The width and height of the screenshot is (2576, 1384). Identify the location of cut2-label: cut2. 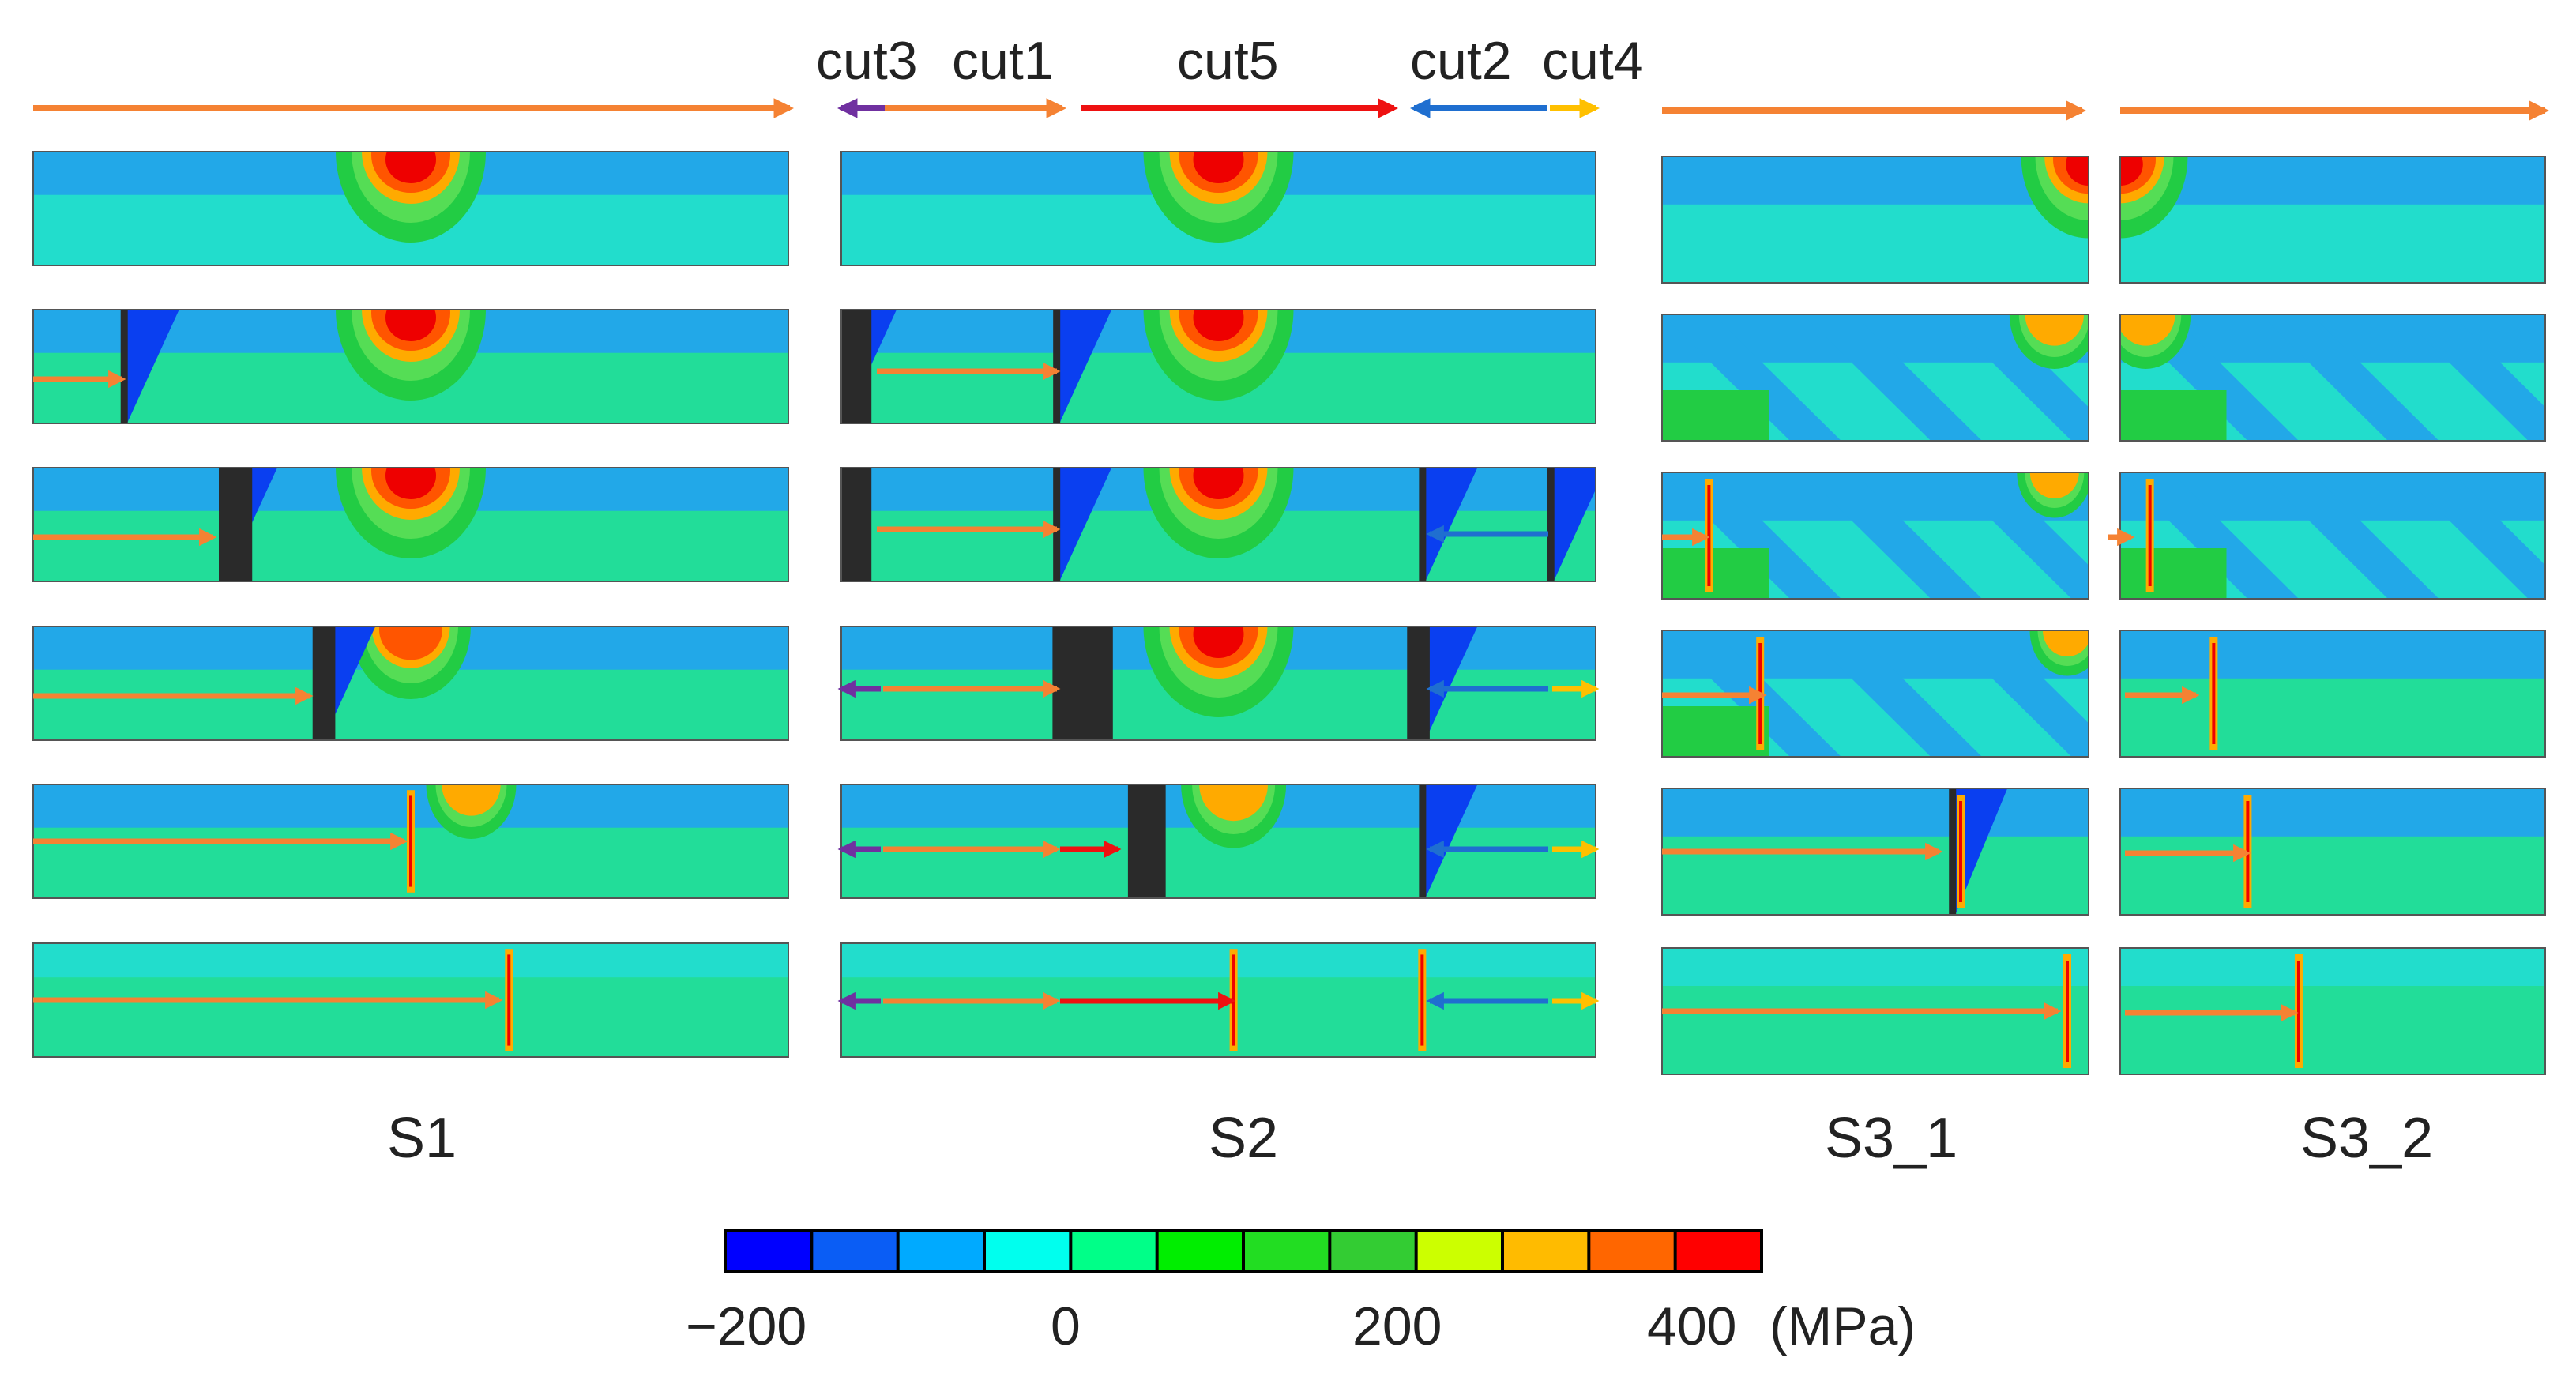
(1461, 61).